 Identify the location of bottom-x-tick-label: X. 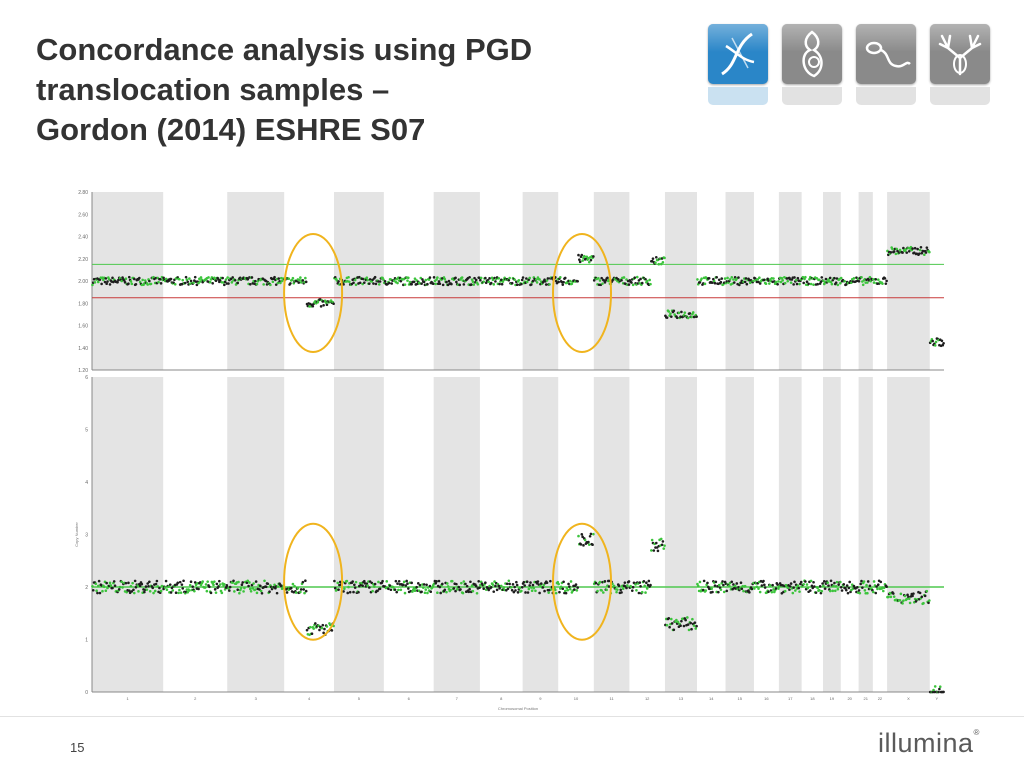
(908, 698).